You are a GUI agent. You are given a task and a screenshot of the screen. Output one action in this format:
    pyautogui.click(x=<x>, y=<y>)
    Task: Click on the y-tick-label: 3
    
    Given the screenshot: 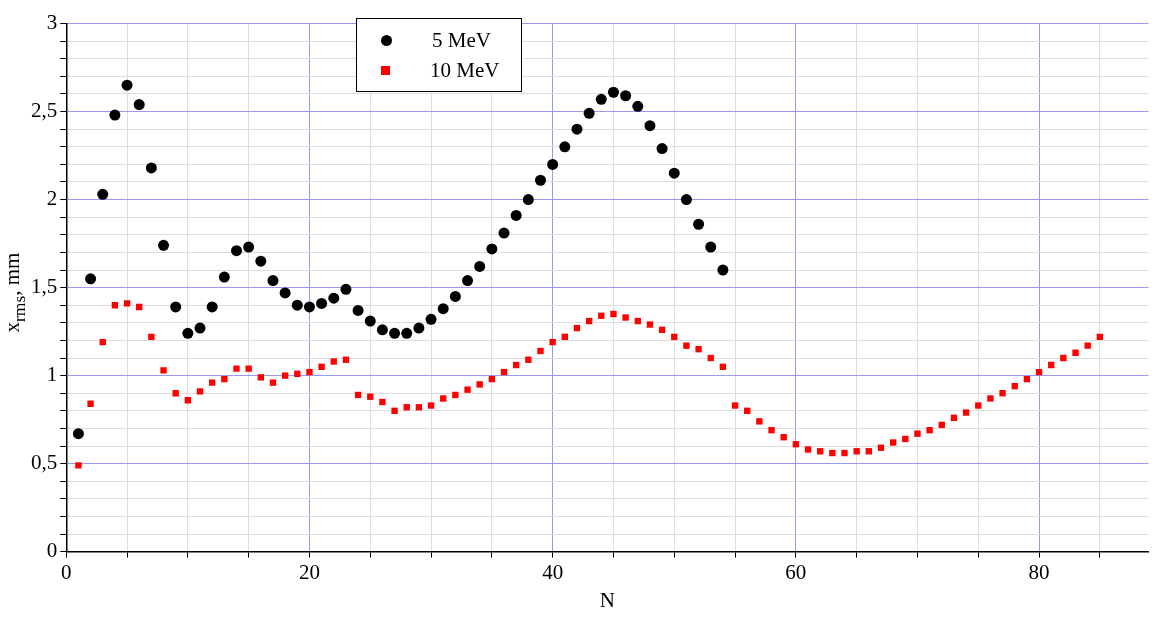 What is the action you would take?
    pyautogui.click(x=52, y=22)
    